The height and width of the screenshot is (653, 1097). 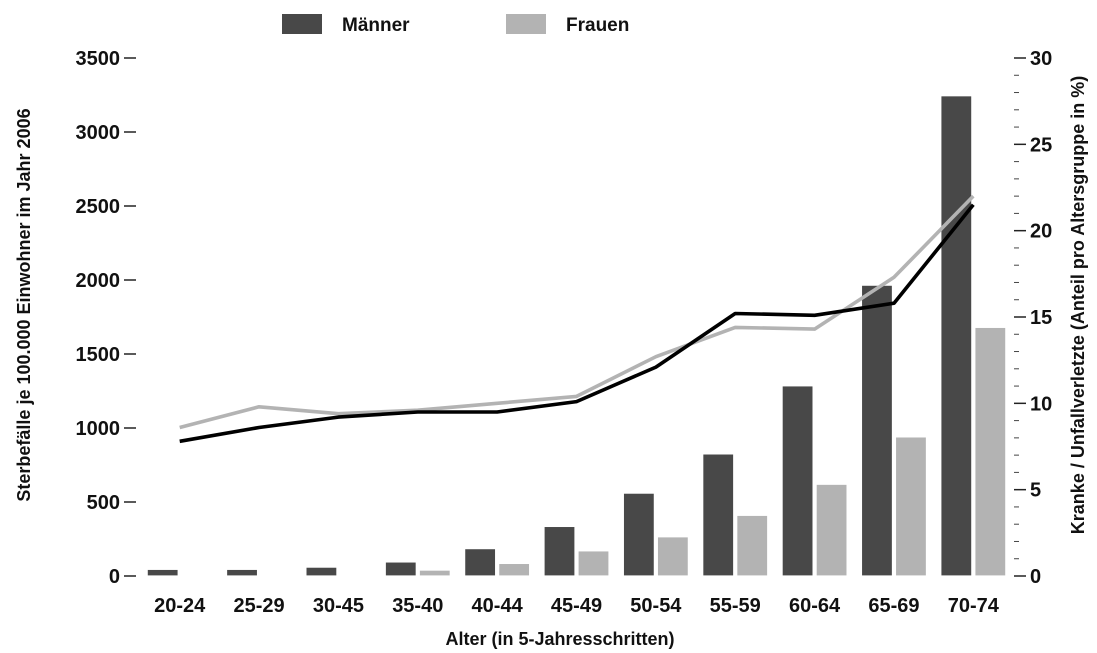 What do you see at coordinates (1035, 491) in the screenshot?
I see `y2-tick-label: 5` at bounding box center [1035, 491].